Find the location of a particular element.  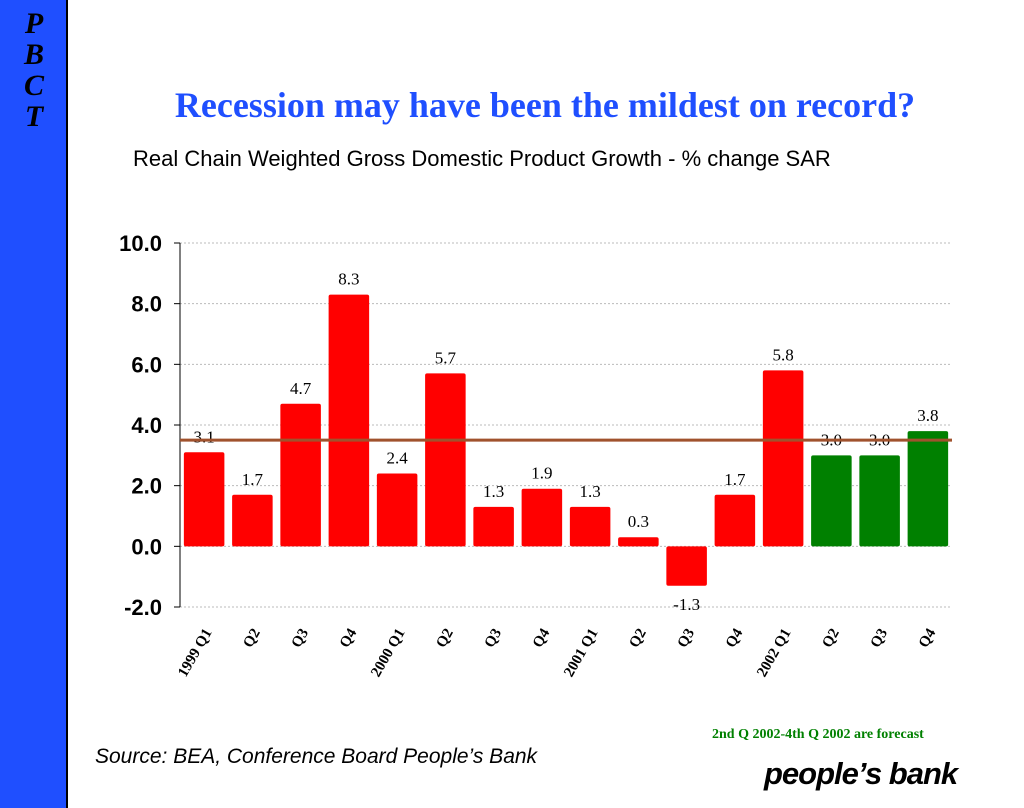

x-tick-label: 1999 Q1 is located at coordinates (195, 653).